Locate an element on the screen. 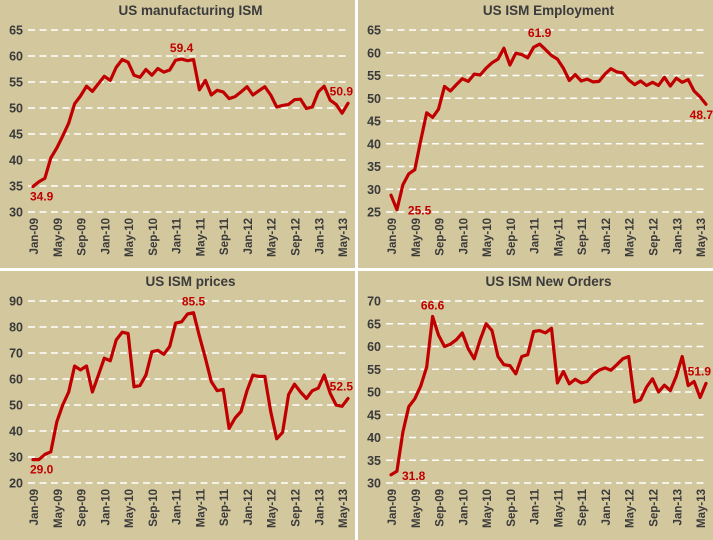 This screenshot has width=713, height=540. chart-title: US ISM Employment is located at coordinates (548, 10).